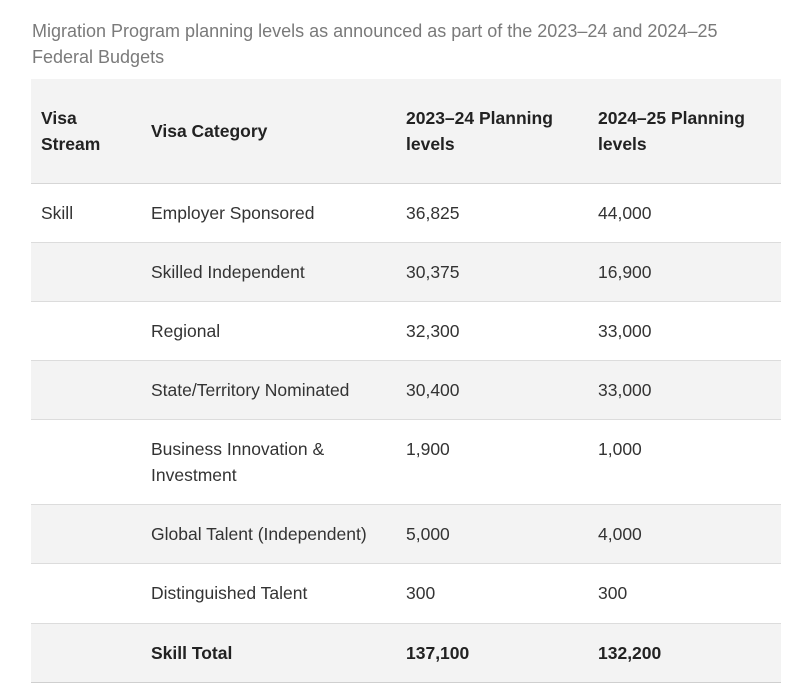 The image size is (802, 687). Describe the element at coordinates (492, 272) in the screenshot. I see `cell-2023-24: 30,375` at that location.